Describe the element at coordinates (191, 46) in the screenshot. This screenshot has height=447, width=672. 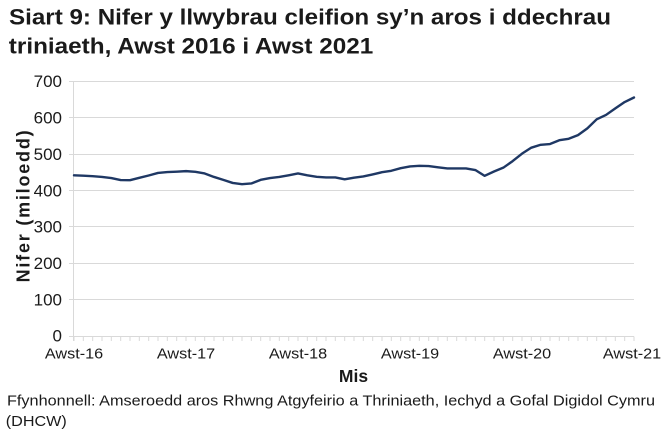
I see `svg-text:triniaeth, Awst 2016 i Awst 20: triniaeth, Awst 2016 i Awst 2021` at that location.